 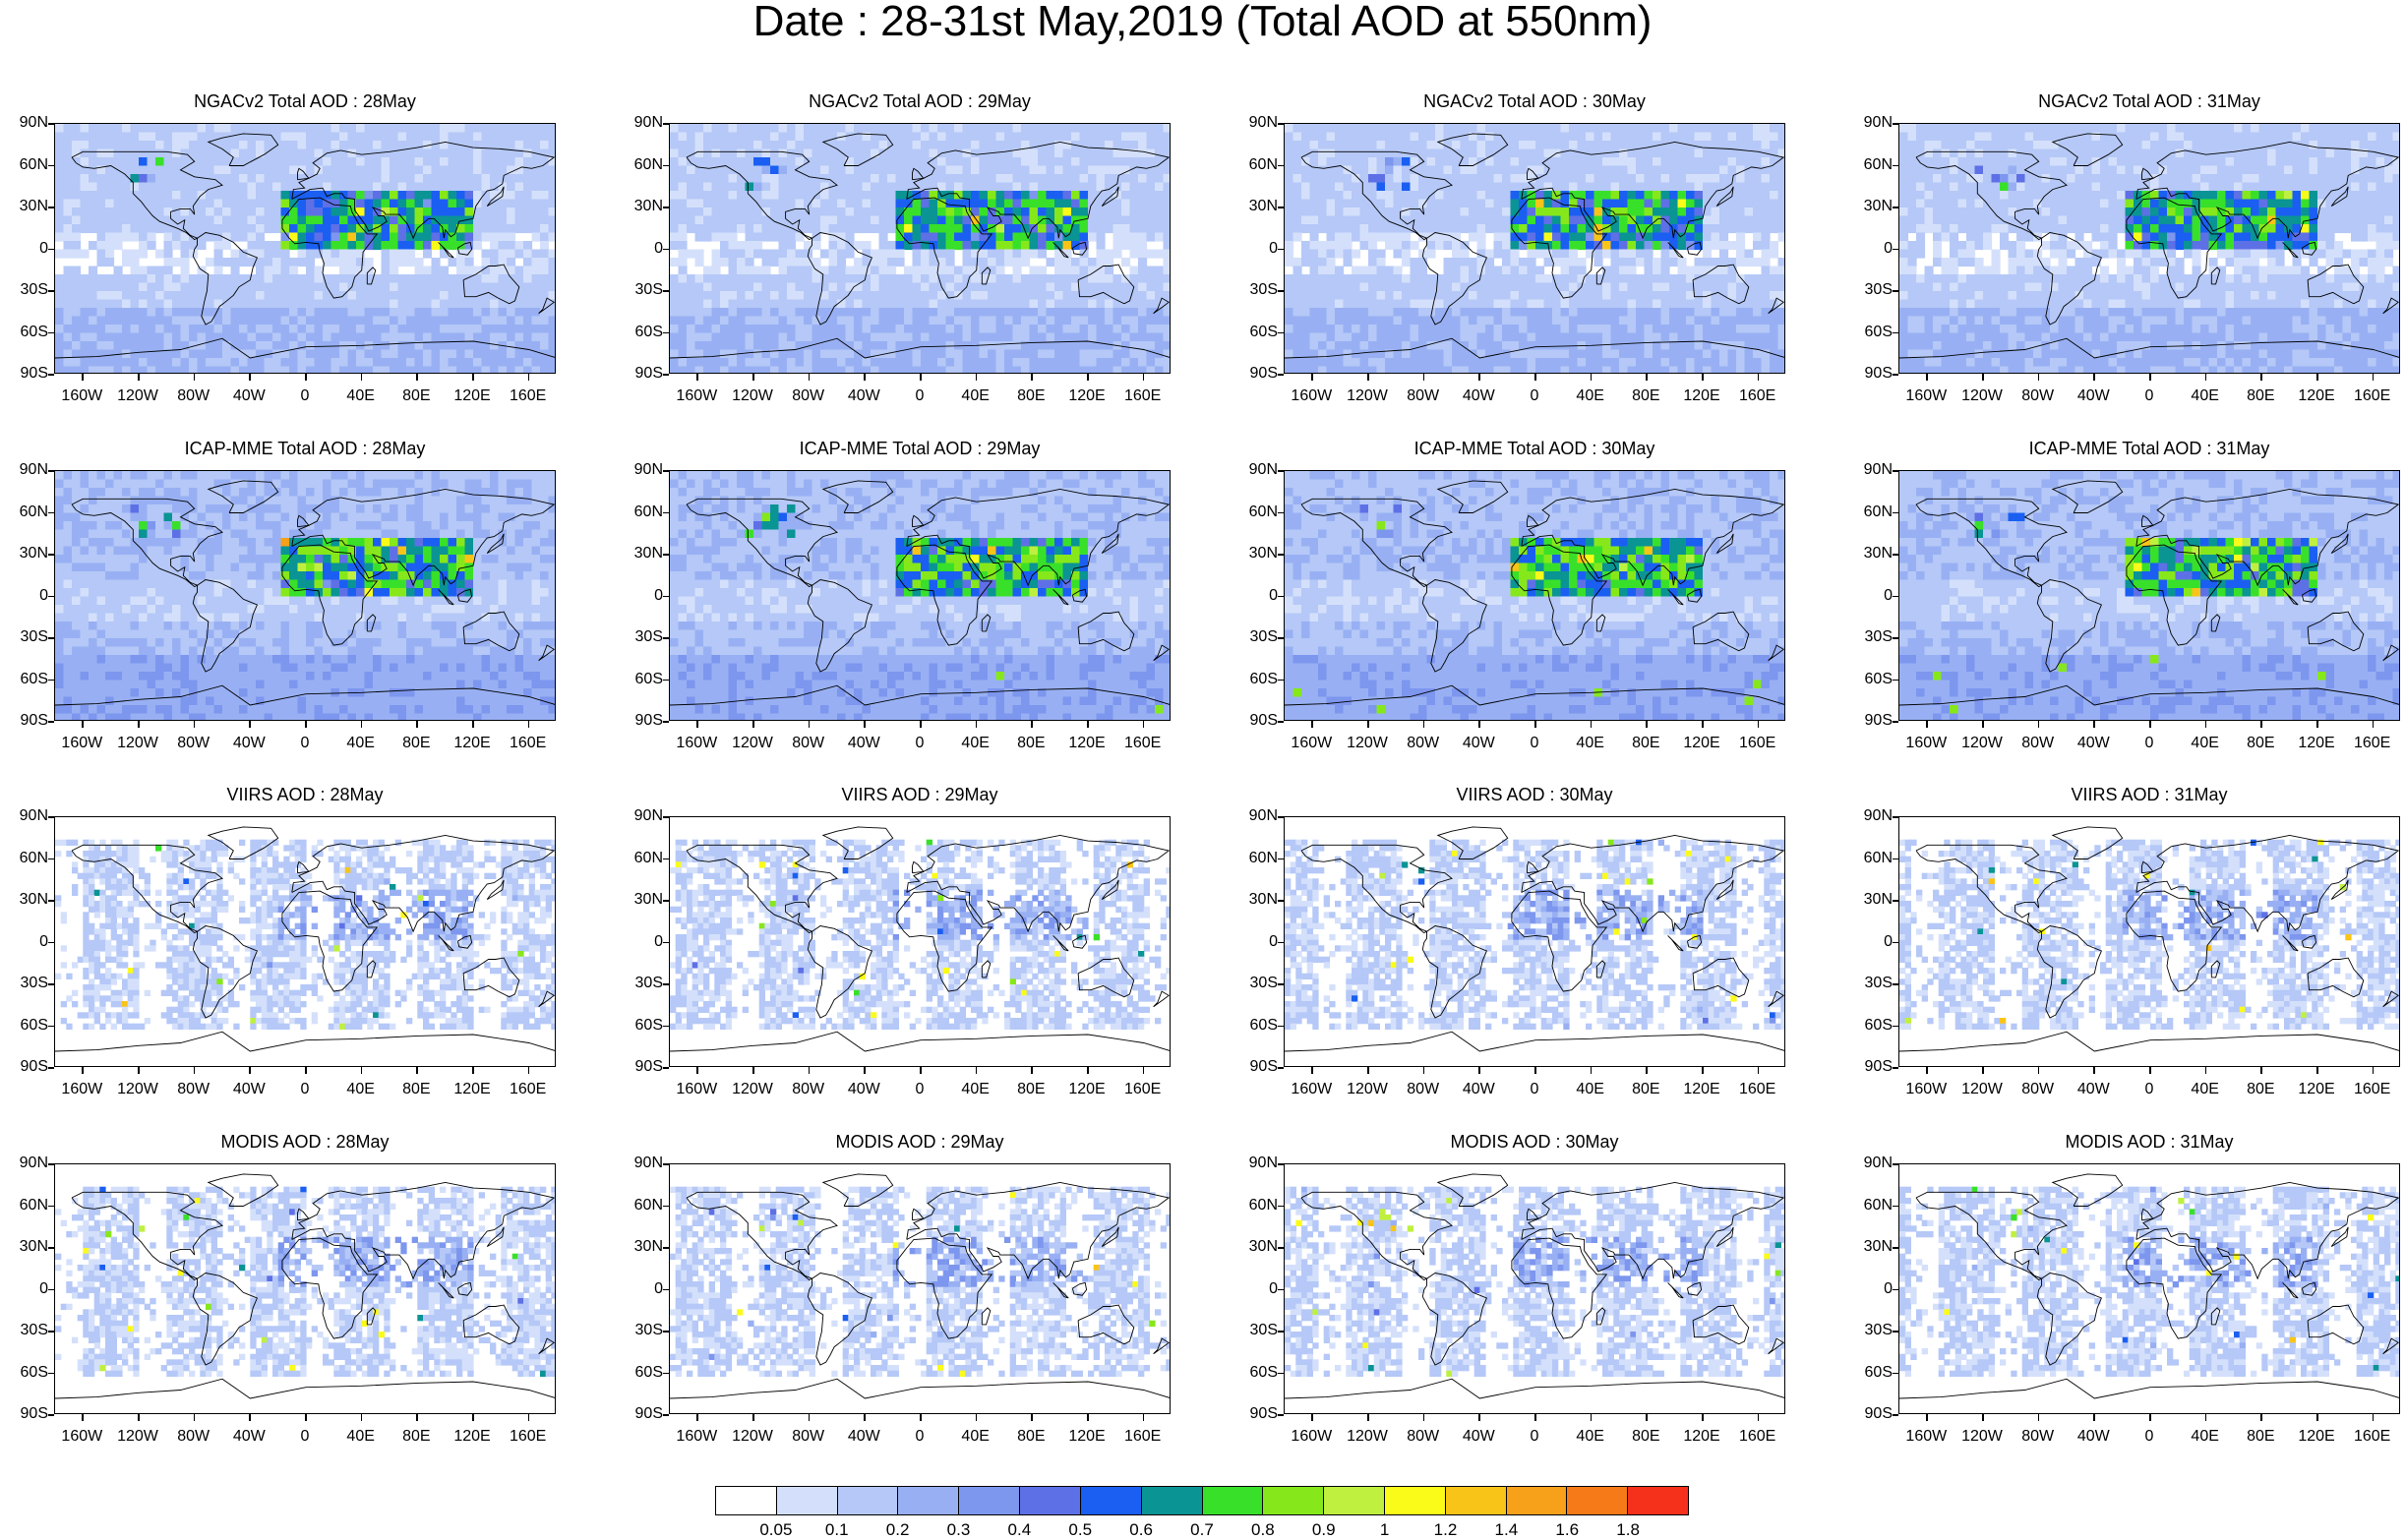 What do you see at coordinates (1534, 102) in the screenshot?
I see `panel-title: NGACv2 Total AOD : 30May` at bounding box center [1534, 102].